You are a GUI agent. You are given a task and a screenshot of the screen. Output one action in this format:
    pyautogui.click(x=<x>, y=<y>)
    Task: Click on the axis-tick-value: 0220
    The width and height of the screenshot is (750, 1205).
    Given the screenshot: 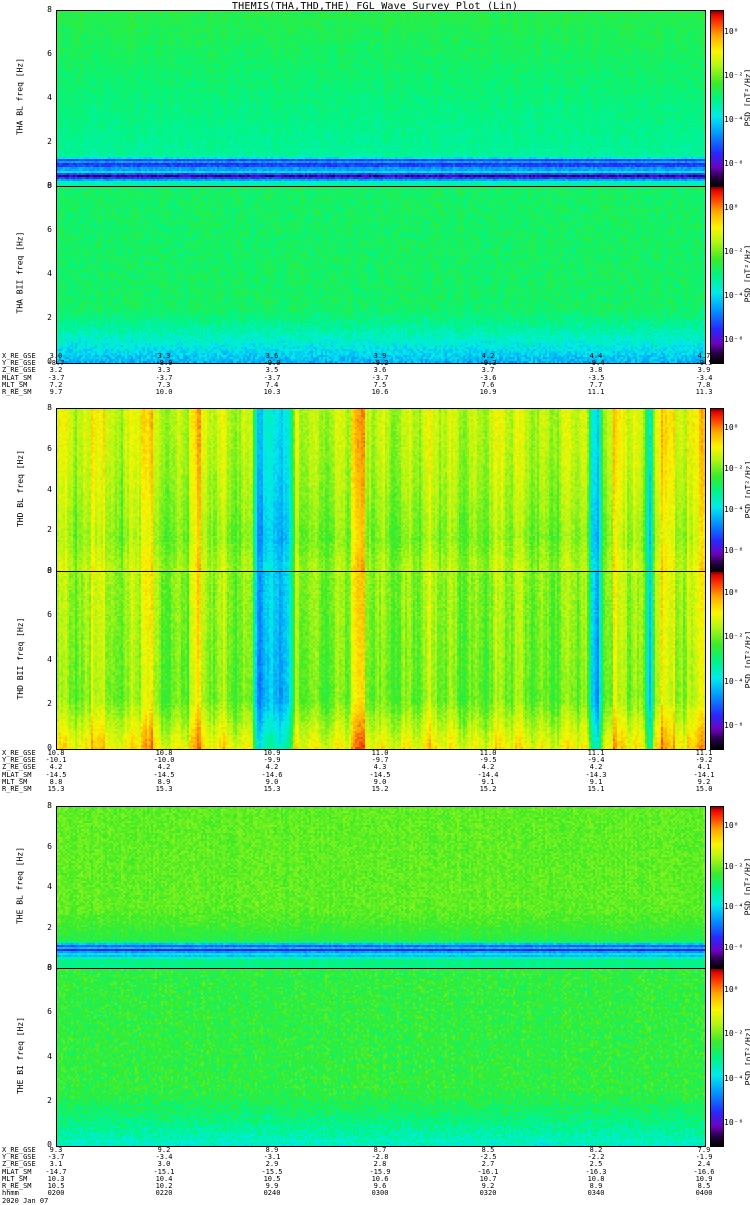 What is the action you would take?
    pyautogui.click(x=164, y=1193)
    